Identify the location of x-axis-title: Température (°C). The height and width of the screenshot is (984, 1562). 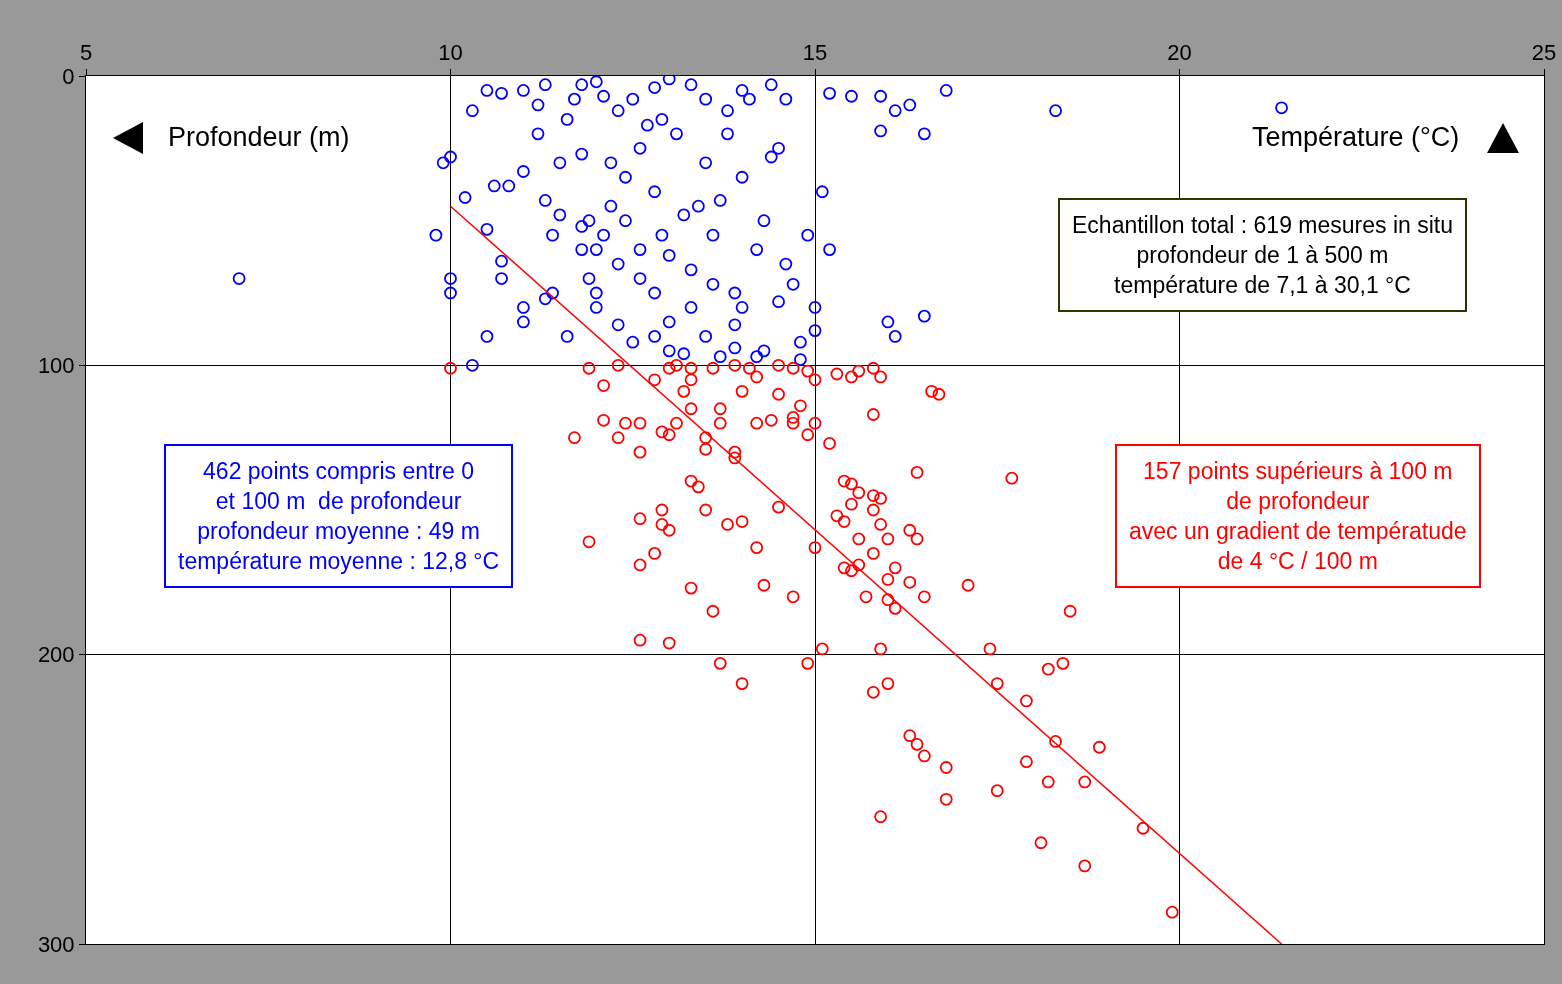
(1356, 137).